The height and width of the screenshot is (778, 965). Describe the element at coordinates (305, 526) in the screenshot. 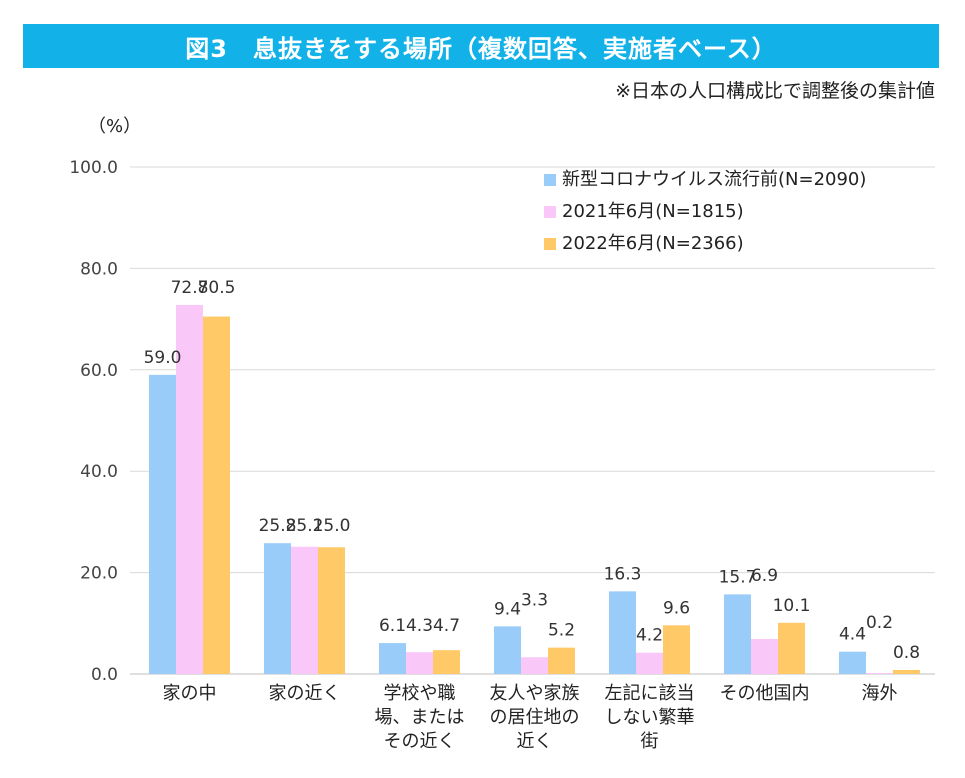

I see `data-label: 25.1` at that location.